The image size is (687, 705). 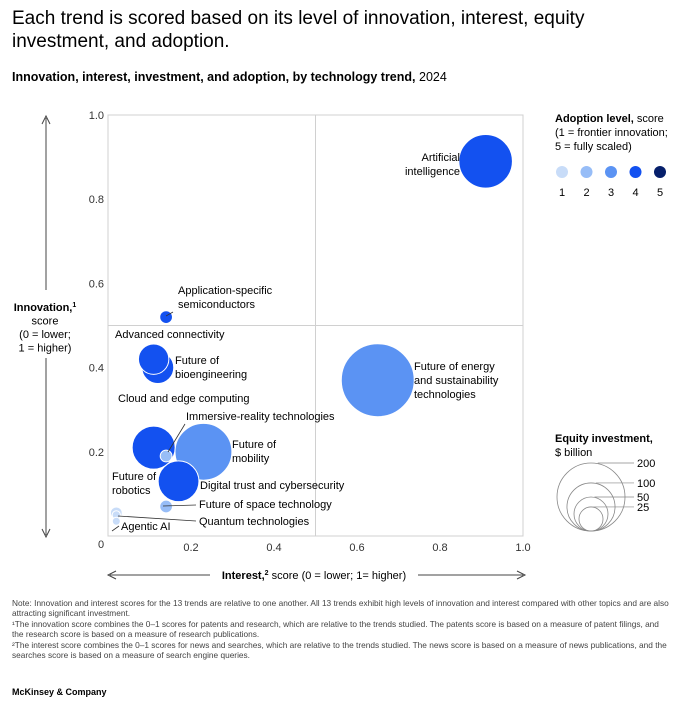 I want to click on point-label: Artificial, so click(x=440, y=158).